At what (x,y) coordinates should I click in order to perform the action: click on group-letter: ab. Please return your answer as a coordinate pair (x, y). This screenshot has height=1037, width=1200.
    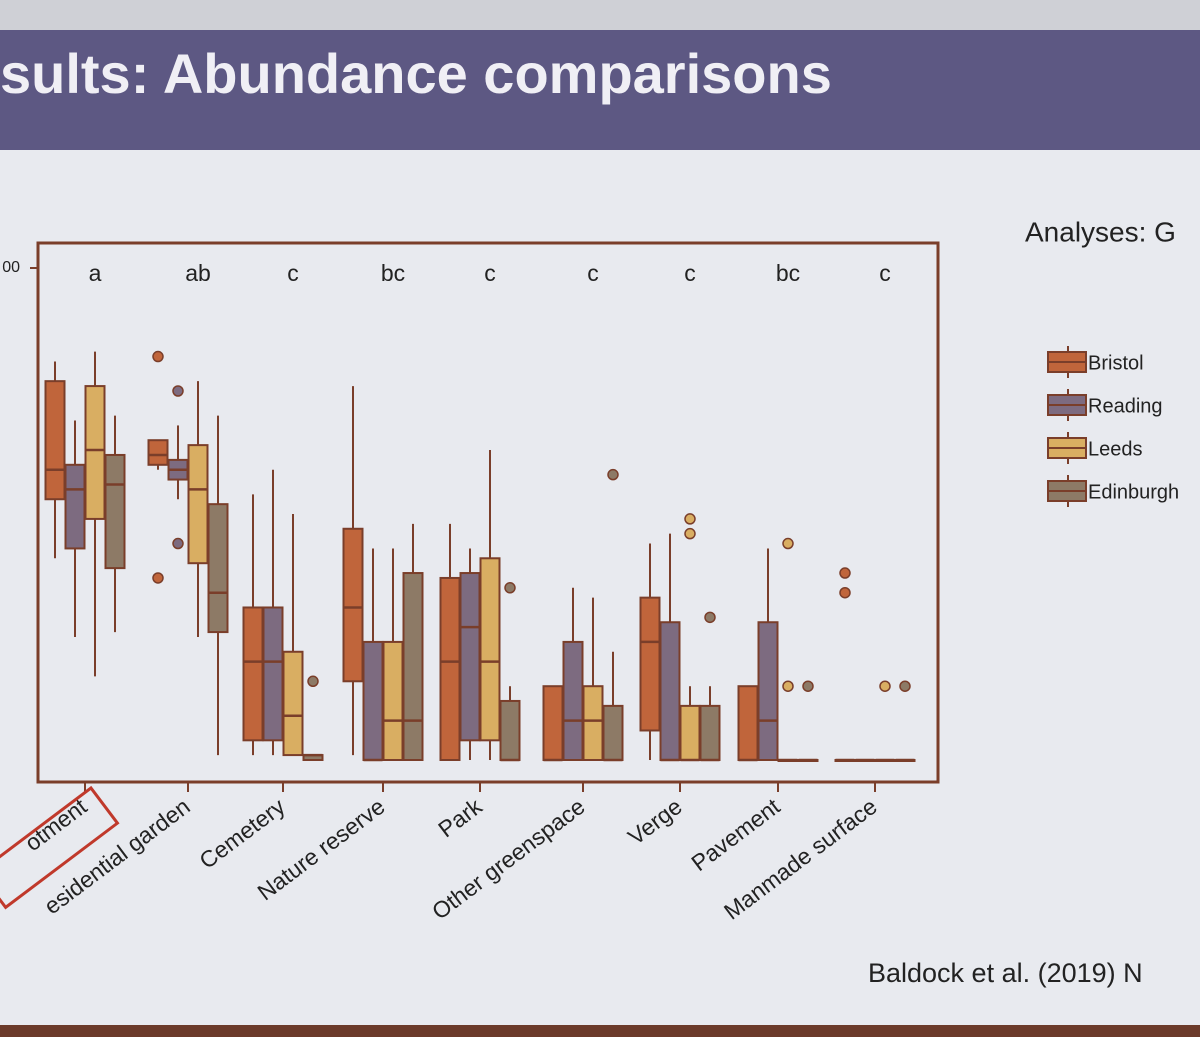
    Looking at the image, I should click on (198, 273).